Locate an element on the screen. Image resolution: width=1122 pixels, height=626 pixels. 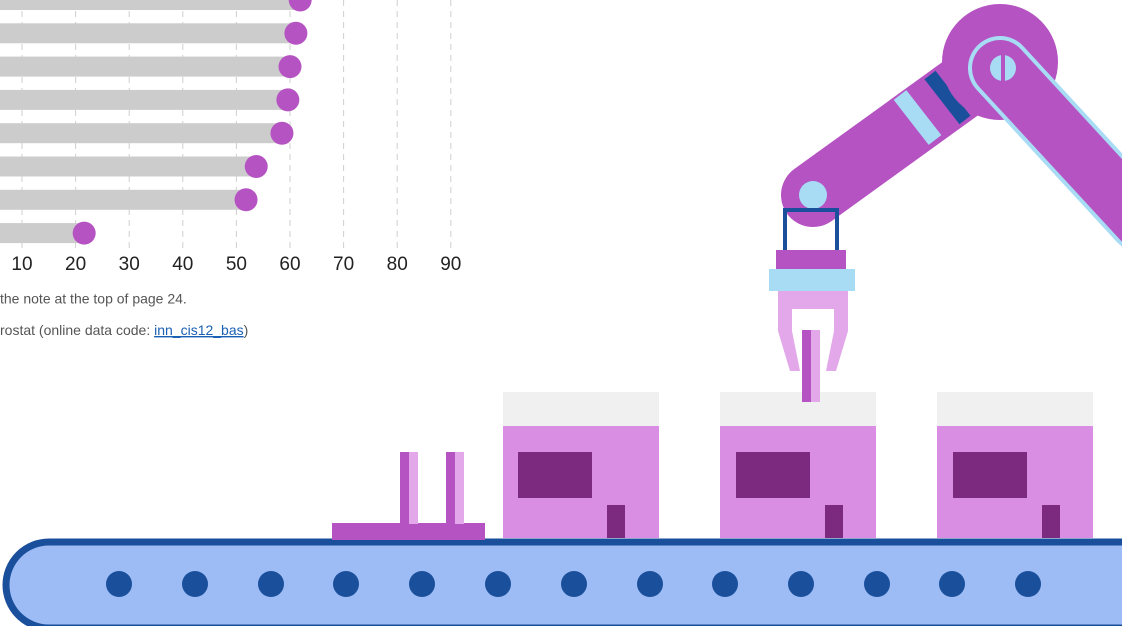
source-end: ) is located at coordinates (246, 330).